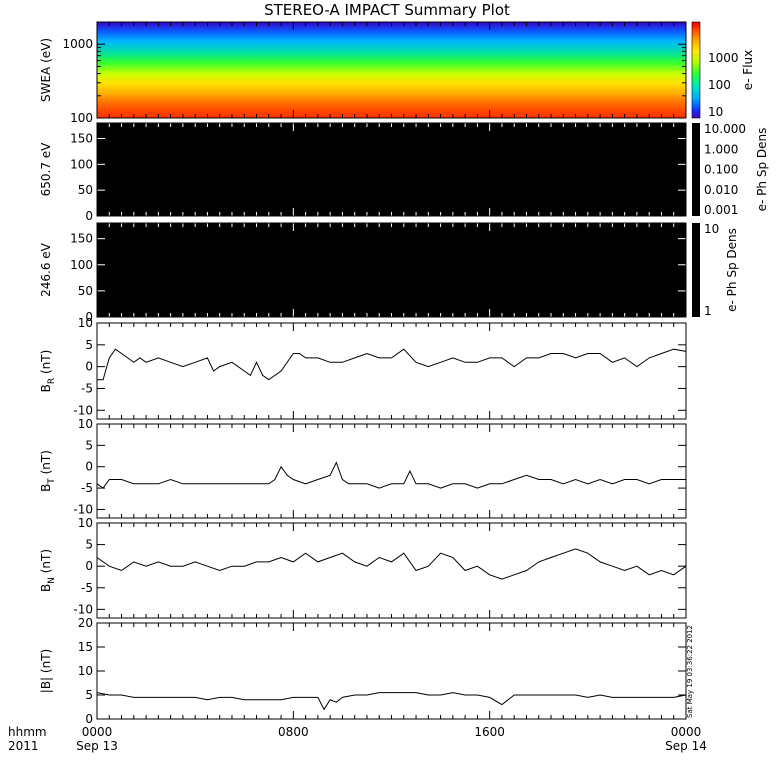  Describe the element at coordinates (721, 149) in the screenshot. I see `colorbar-tick-label: 1.000` at that location.